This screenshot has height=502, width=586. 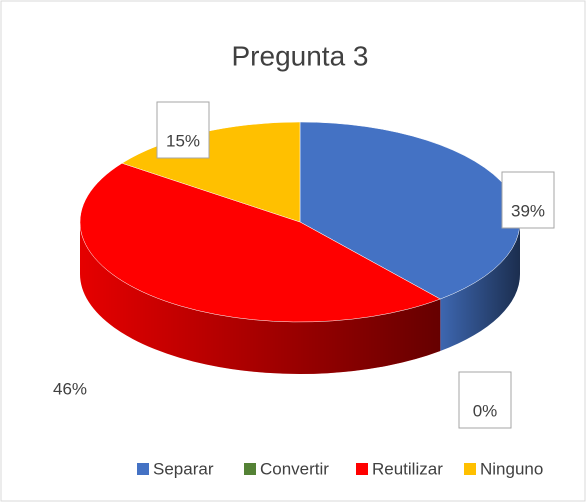 What do you see at coordinates (407, 468) in the screenshot?
I see `legend-label: Reutilizar` at bounding box center [407, 468].